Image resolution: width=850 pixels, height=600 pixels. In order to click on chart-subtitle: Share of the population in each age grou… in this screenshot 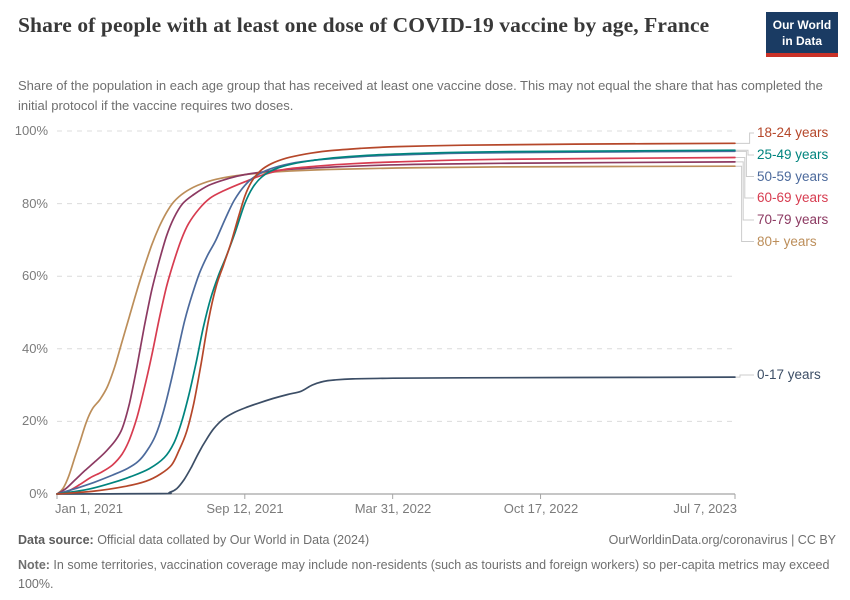, I will do `click(420, 96)`.